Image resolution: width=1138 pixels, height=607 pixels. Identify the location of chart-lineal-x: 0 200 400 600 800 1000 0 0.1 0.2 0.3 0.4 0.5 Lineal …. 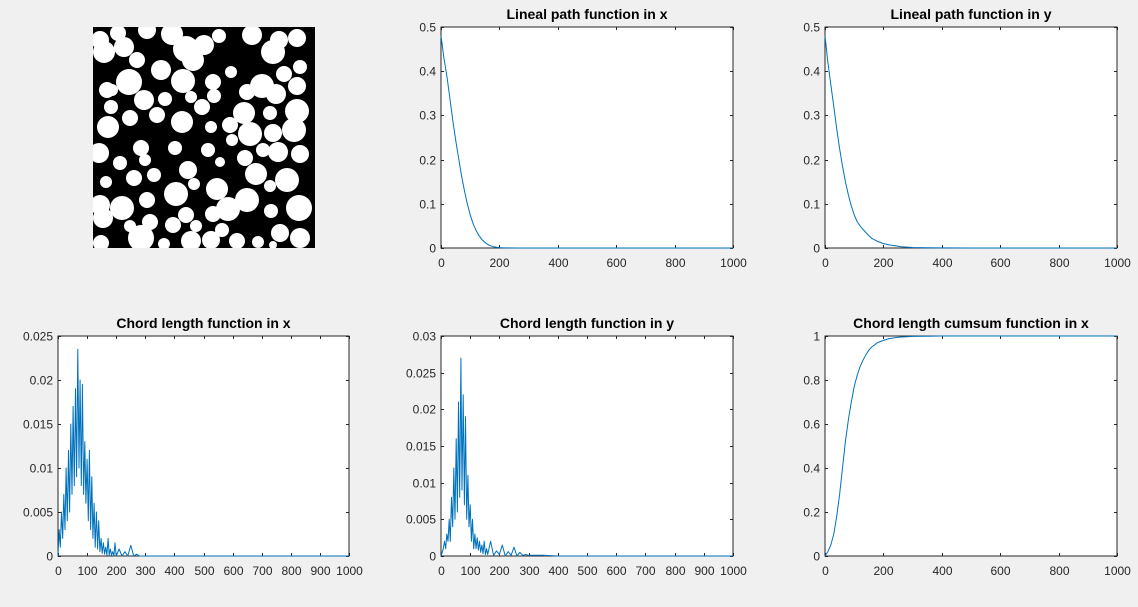
(583, 138).